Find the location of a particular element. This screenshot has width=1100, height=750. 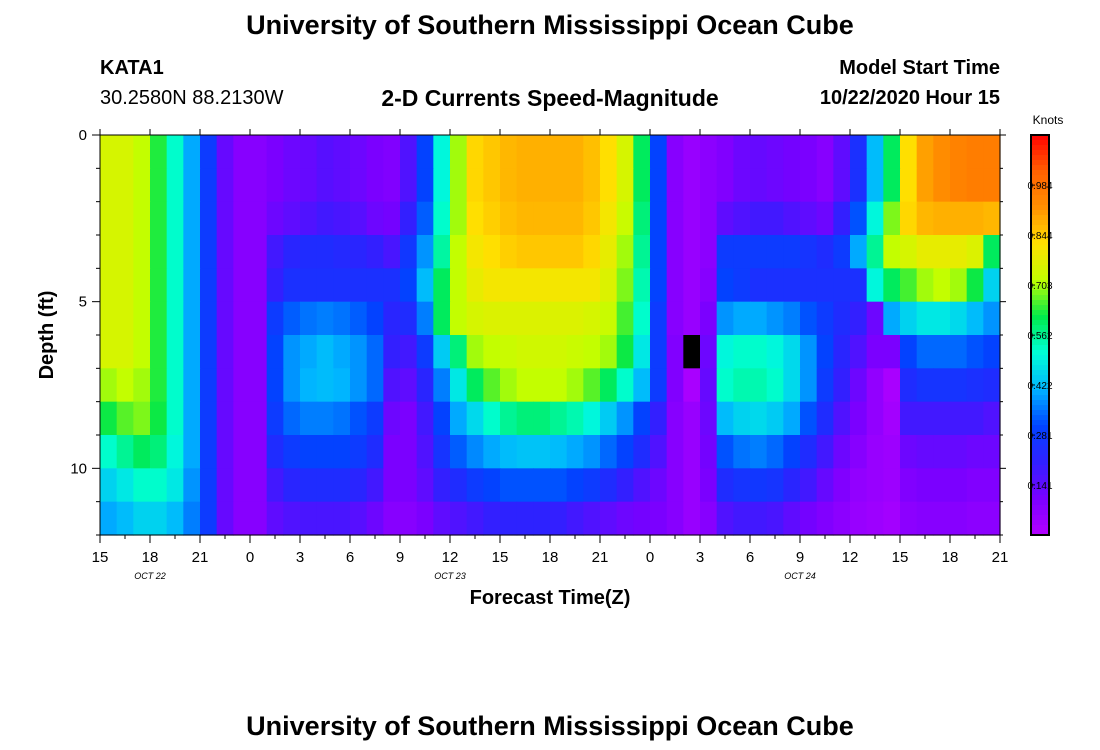

x-tick-label: 9 is located at coordinates (800, 557).